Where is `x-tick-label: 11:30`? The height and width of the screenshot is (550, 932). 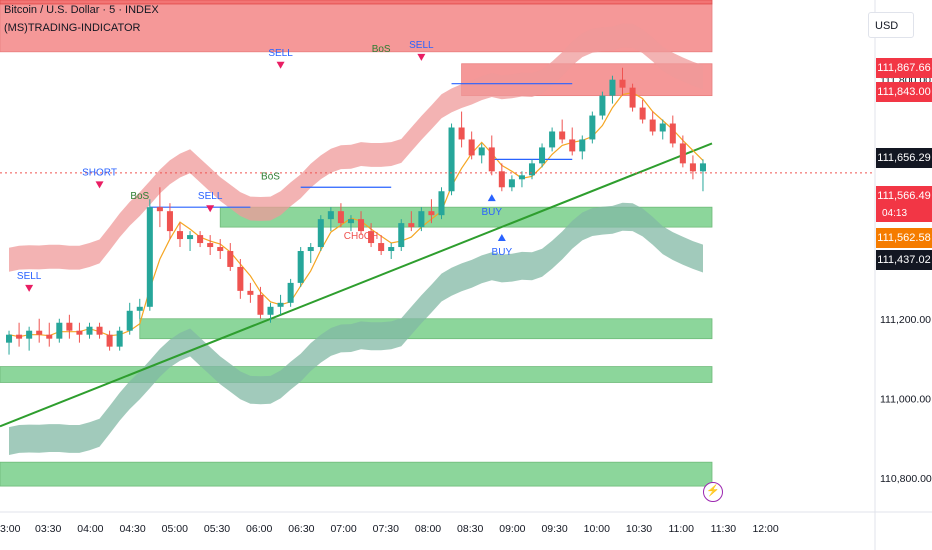 x-tick-label: 11:30 is located at coordinates (724, 529).